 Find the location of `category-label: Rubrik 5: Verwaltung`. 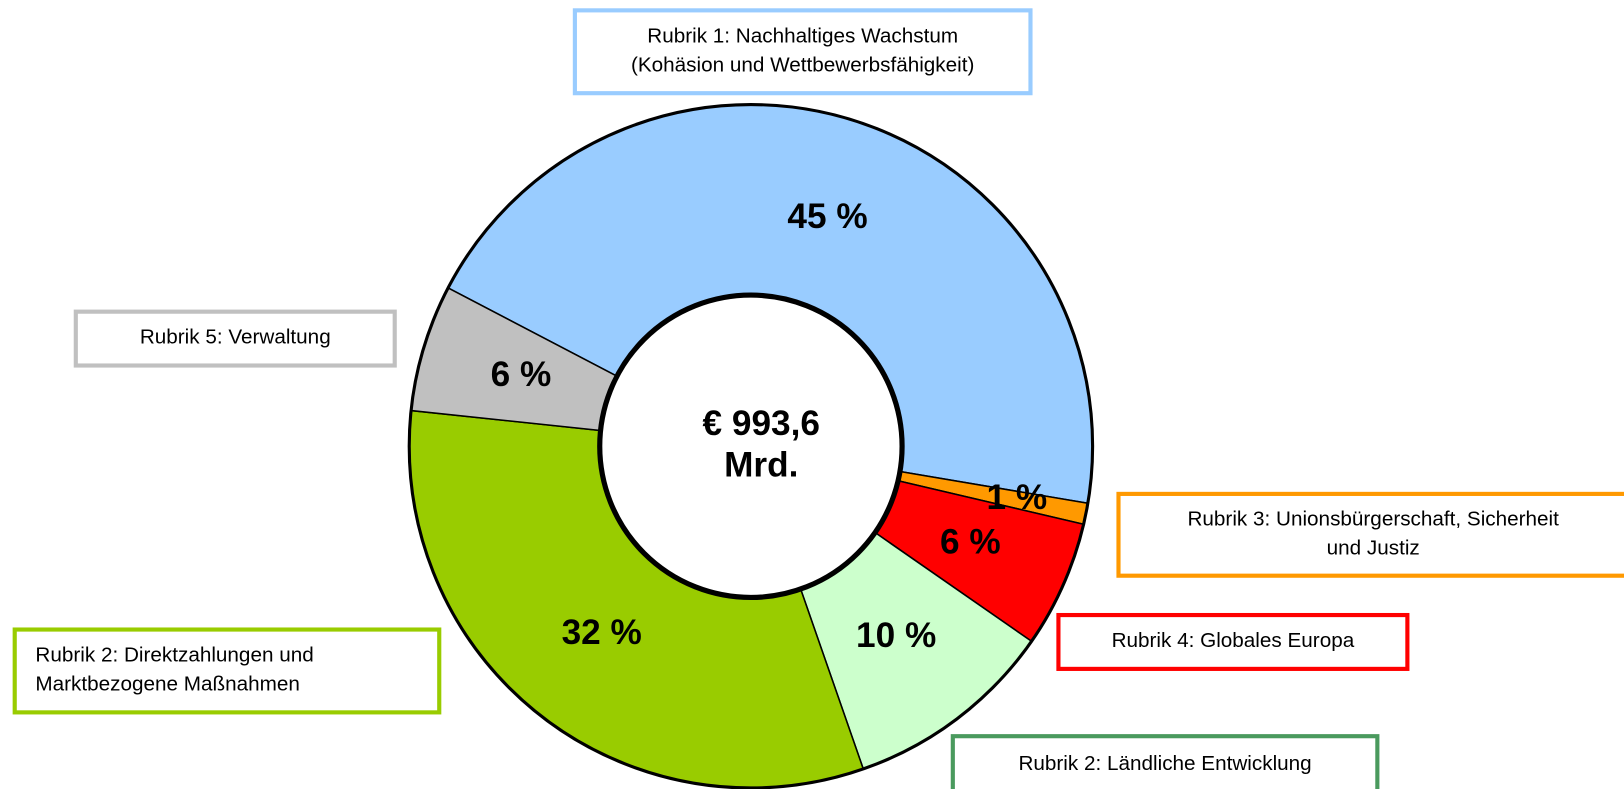

category-label: Rubrik 5: Verwaltung is located at coordinates (235, 337).